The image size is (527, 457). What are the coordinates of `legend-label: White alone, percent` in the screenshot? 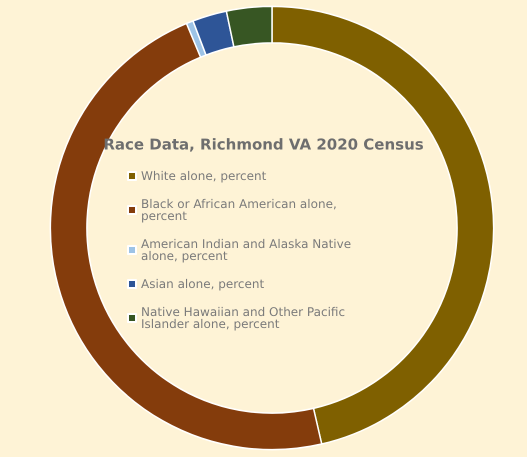 It's located at (204, 176).